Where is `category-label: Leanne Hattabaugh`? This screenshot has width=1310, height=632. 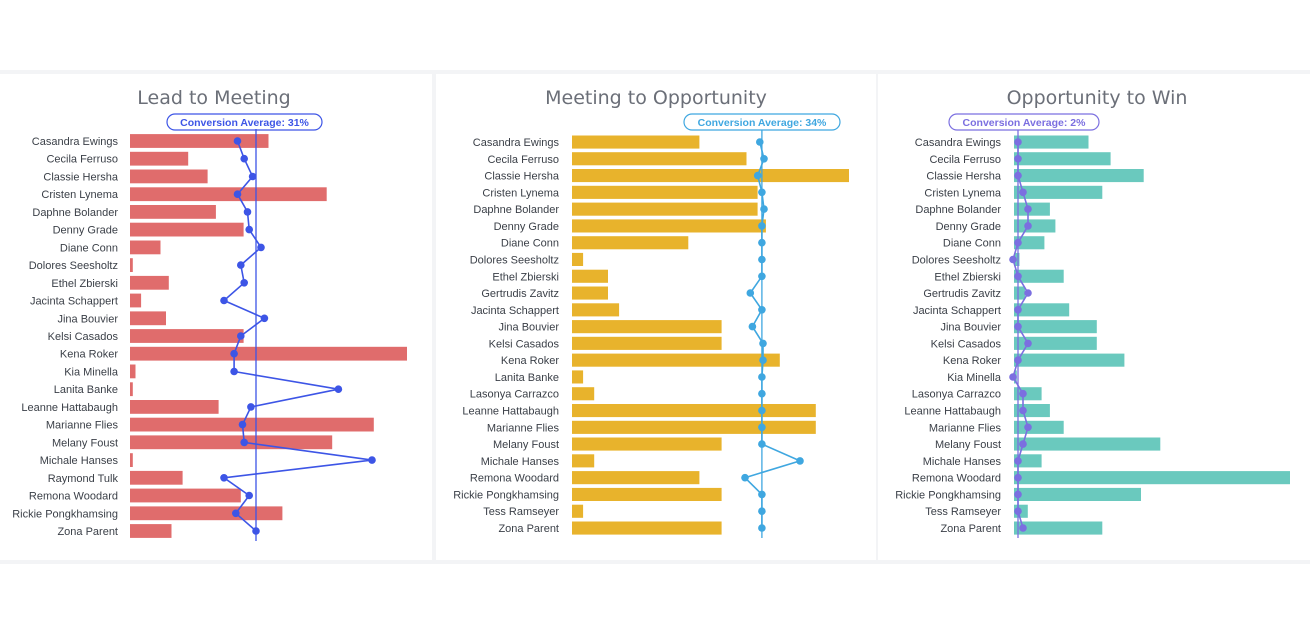
category-label: Leanne Hattabaugh is located at coordinates (510, 412).